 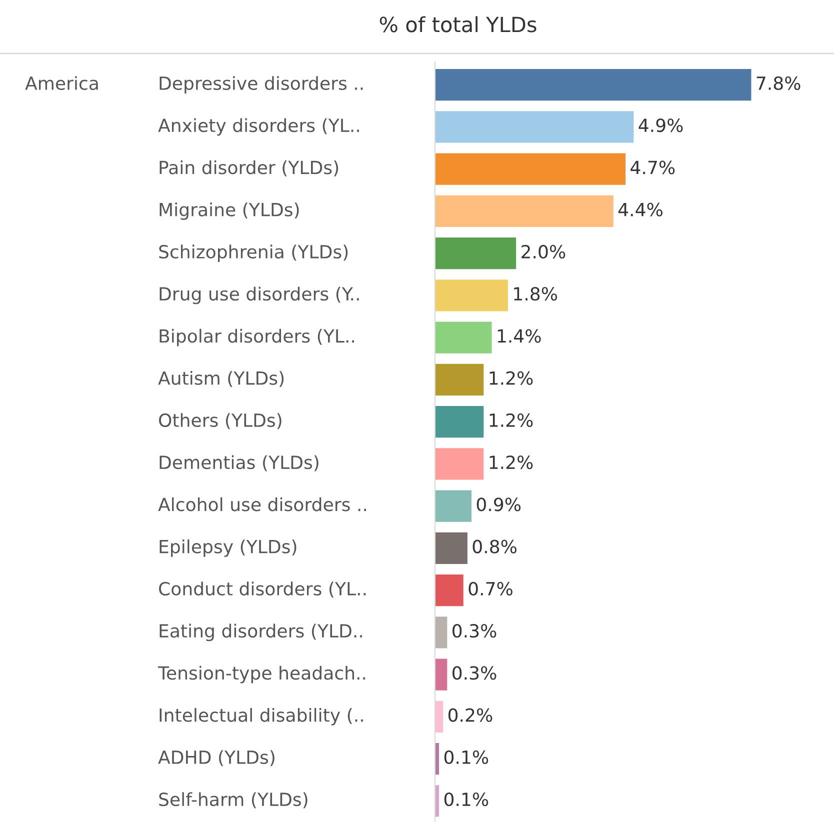 What do you see at coordinates (494, 547) in the screenshot?
I see `data-label: 0.8%` at bounding box center [494, 547].